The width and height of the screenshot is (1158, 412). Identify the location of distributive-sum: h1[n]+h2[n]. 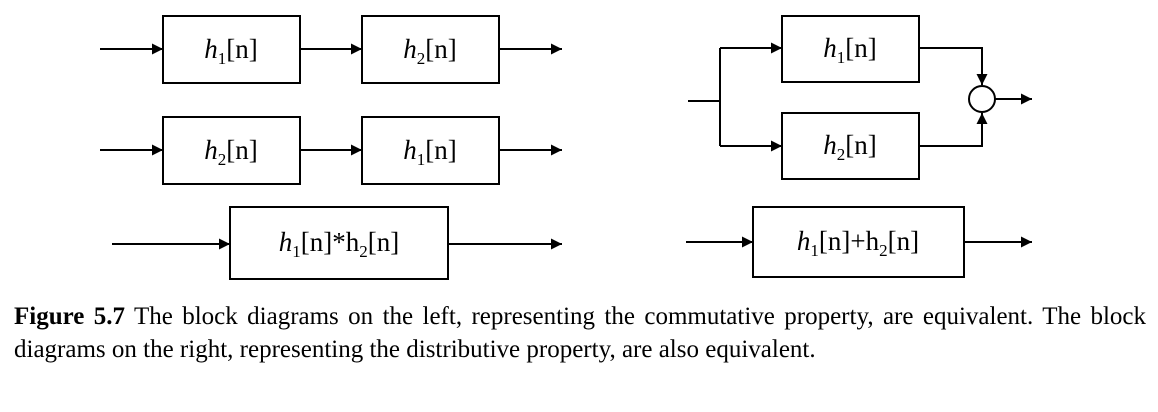
(859, 242).